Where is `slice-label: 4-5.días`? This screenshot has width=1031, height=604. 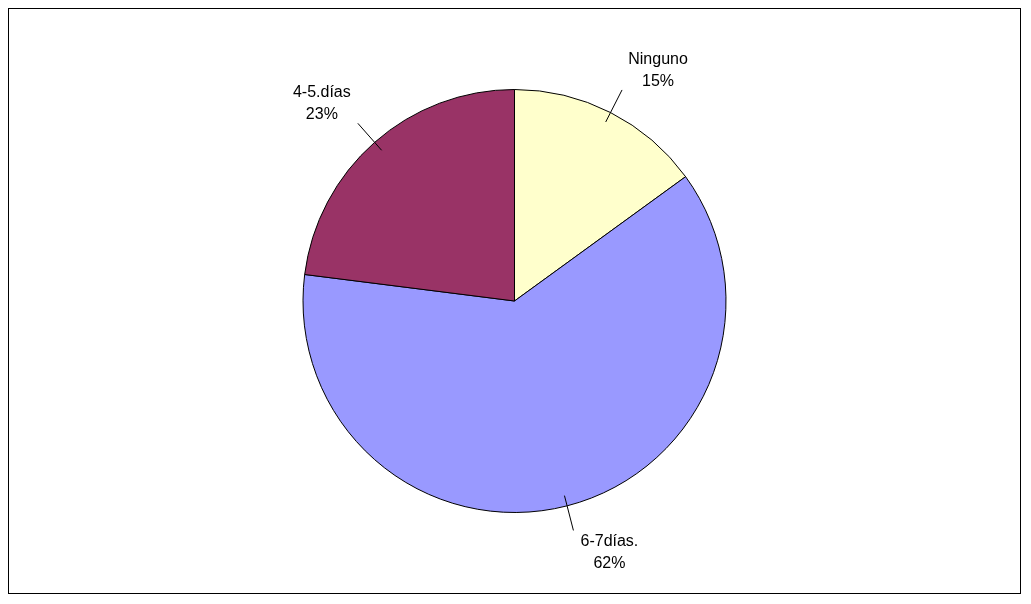 slice-label: 4-5.días is located at coordinates (321, 92).